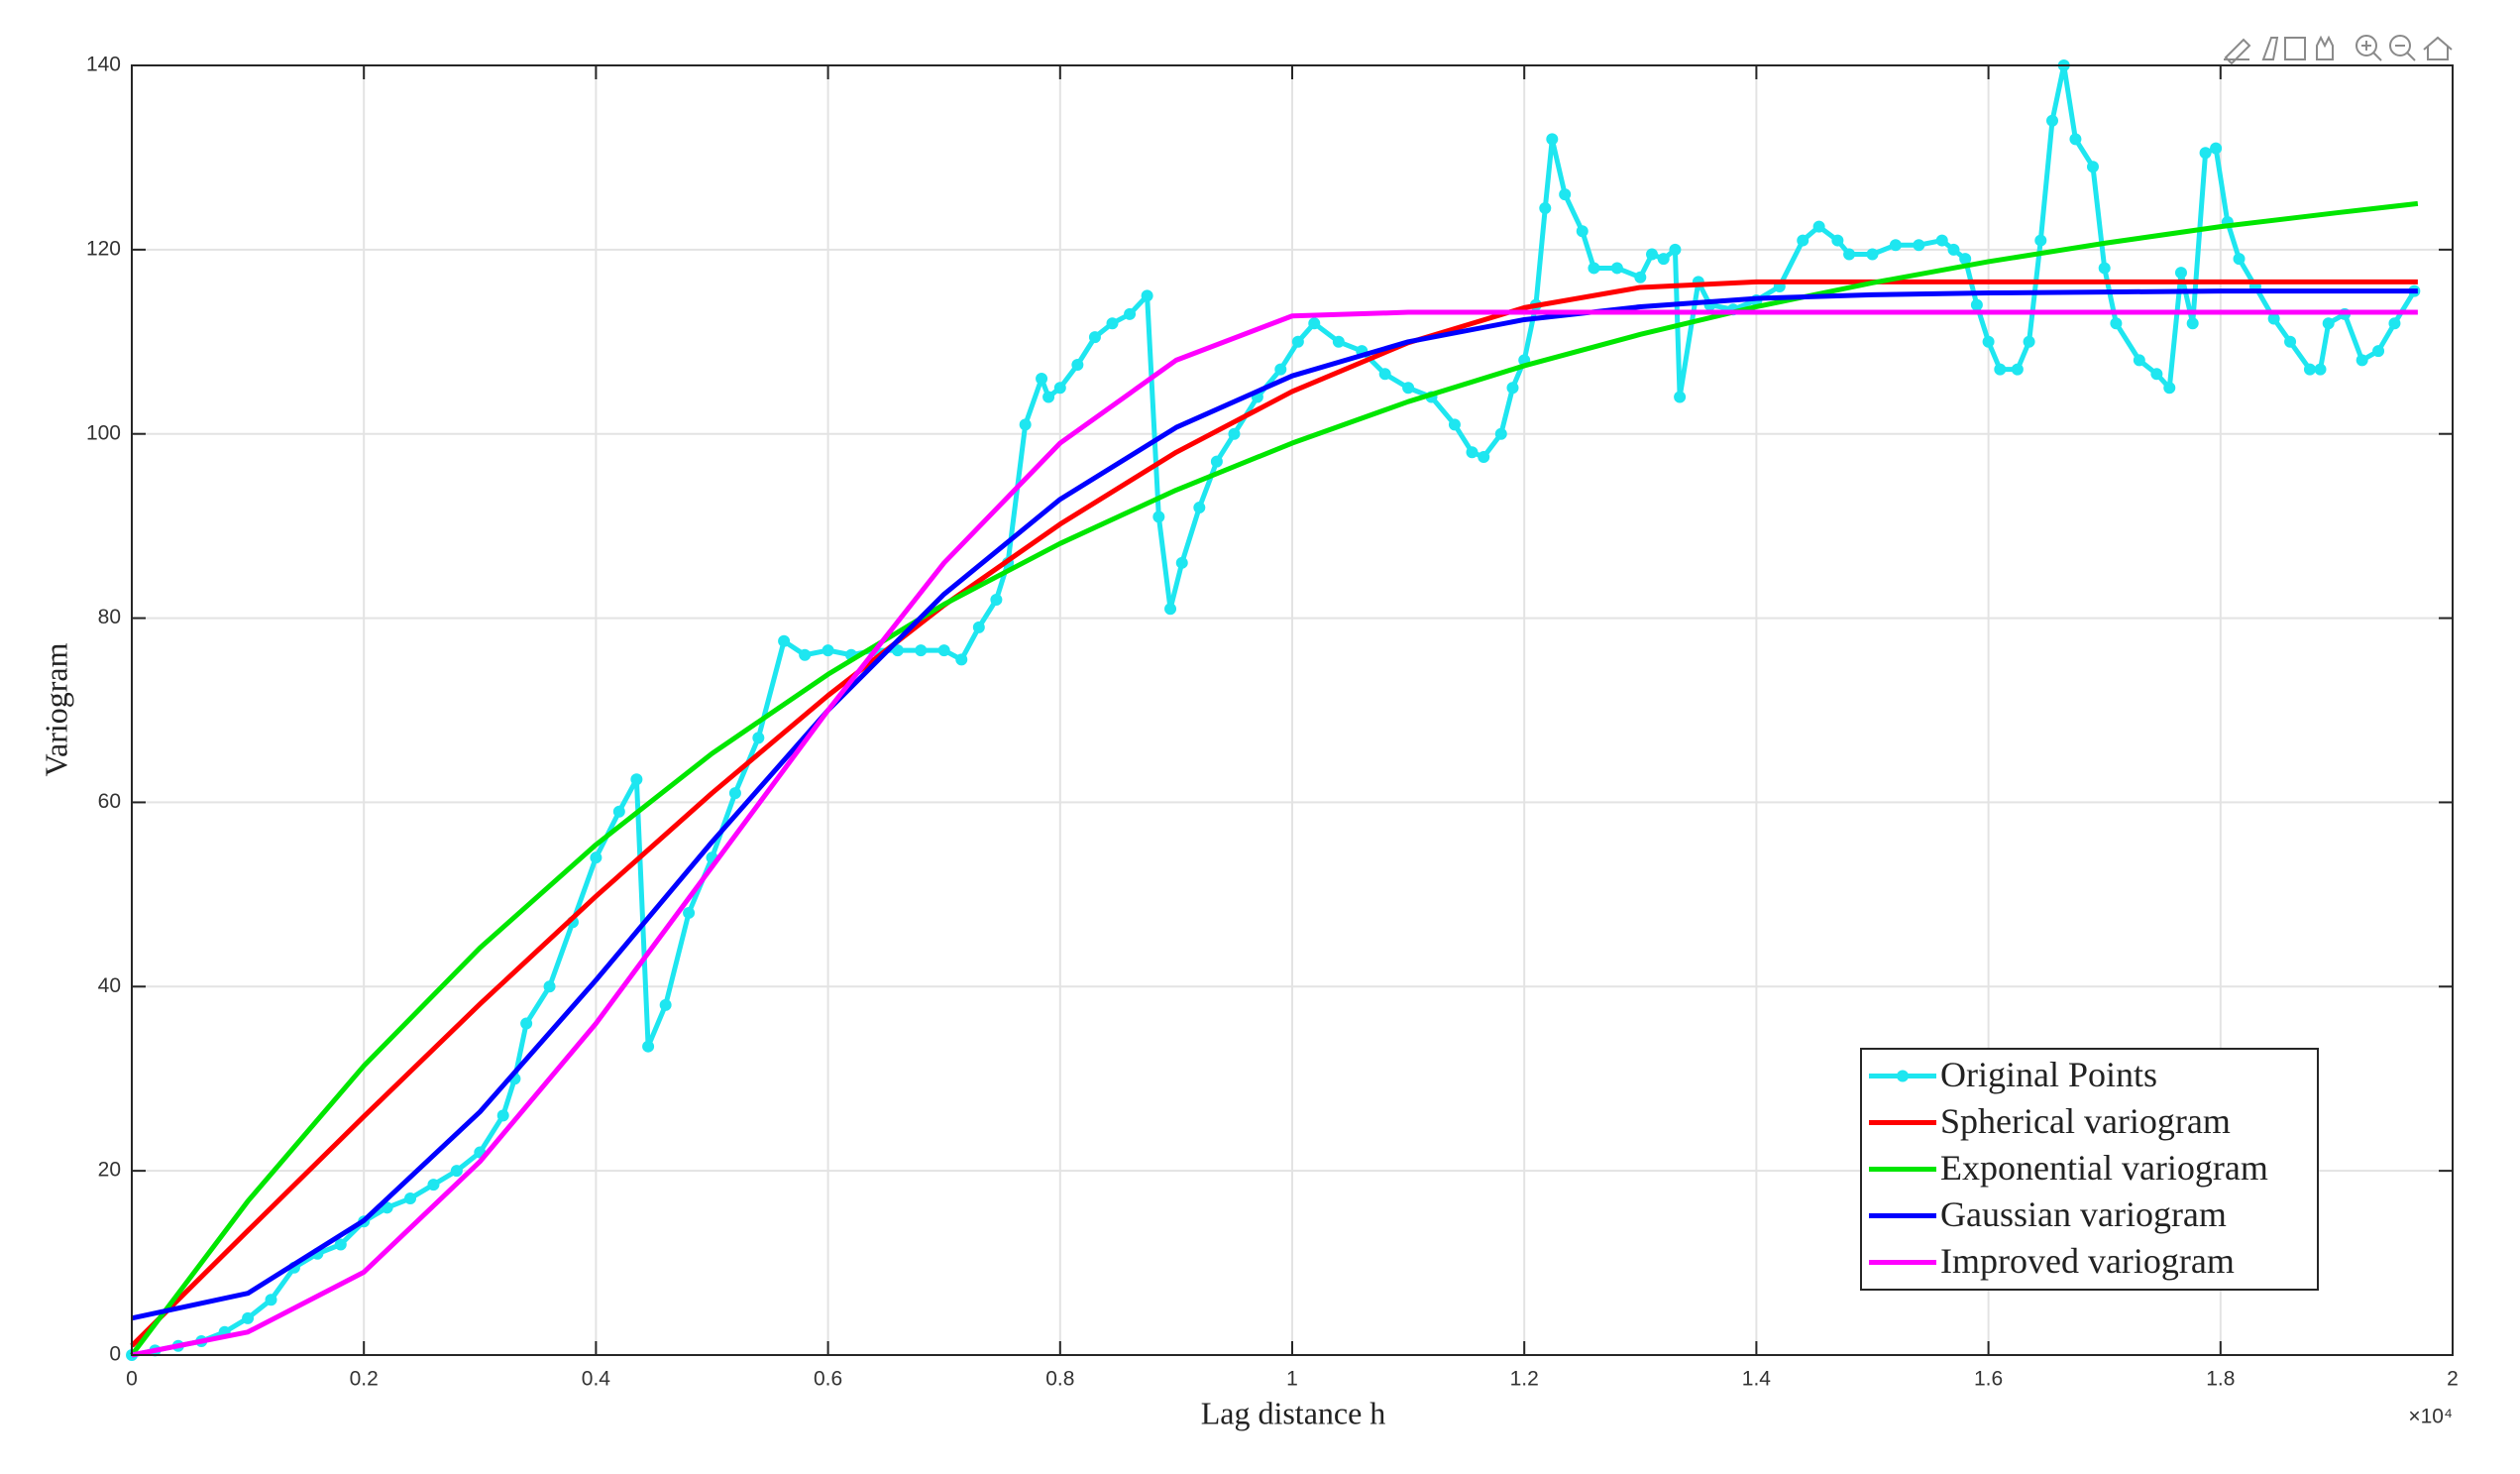 Image resolution: width=2520 pixels, height=1474 pixels. I want to click on toolbar-datatip, so click(2270, 49).